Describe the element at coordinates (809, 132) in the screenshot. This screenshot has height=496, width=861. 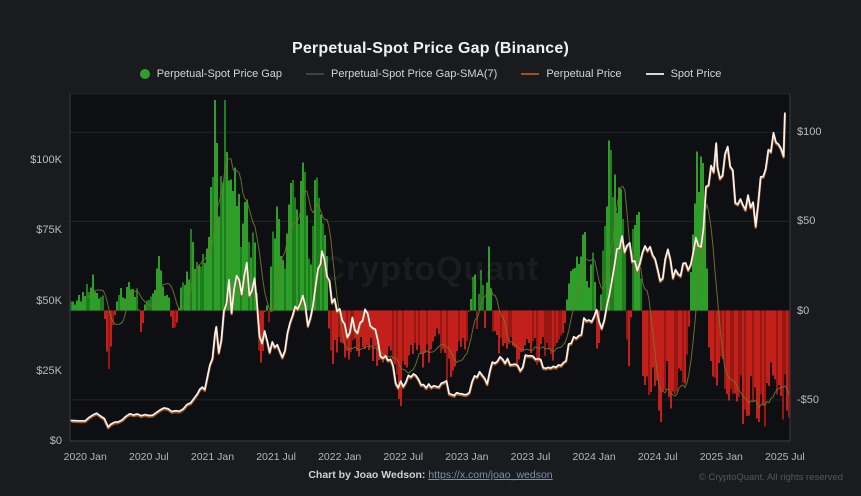
I see `y-axis-right-label: $100` at that location.